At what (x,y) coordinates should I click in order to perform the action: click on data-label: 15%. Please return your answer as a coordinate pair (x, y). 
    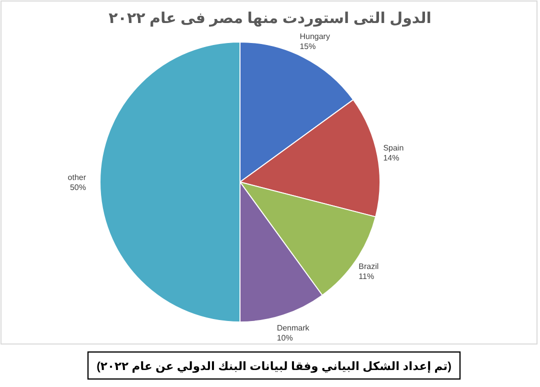
    Looking at the image, I should click on (308, 47).